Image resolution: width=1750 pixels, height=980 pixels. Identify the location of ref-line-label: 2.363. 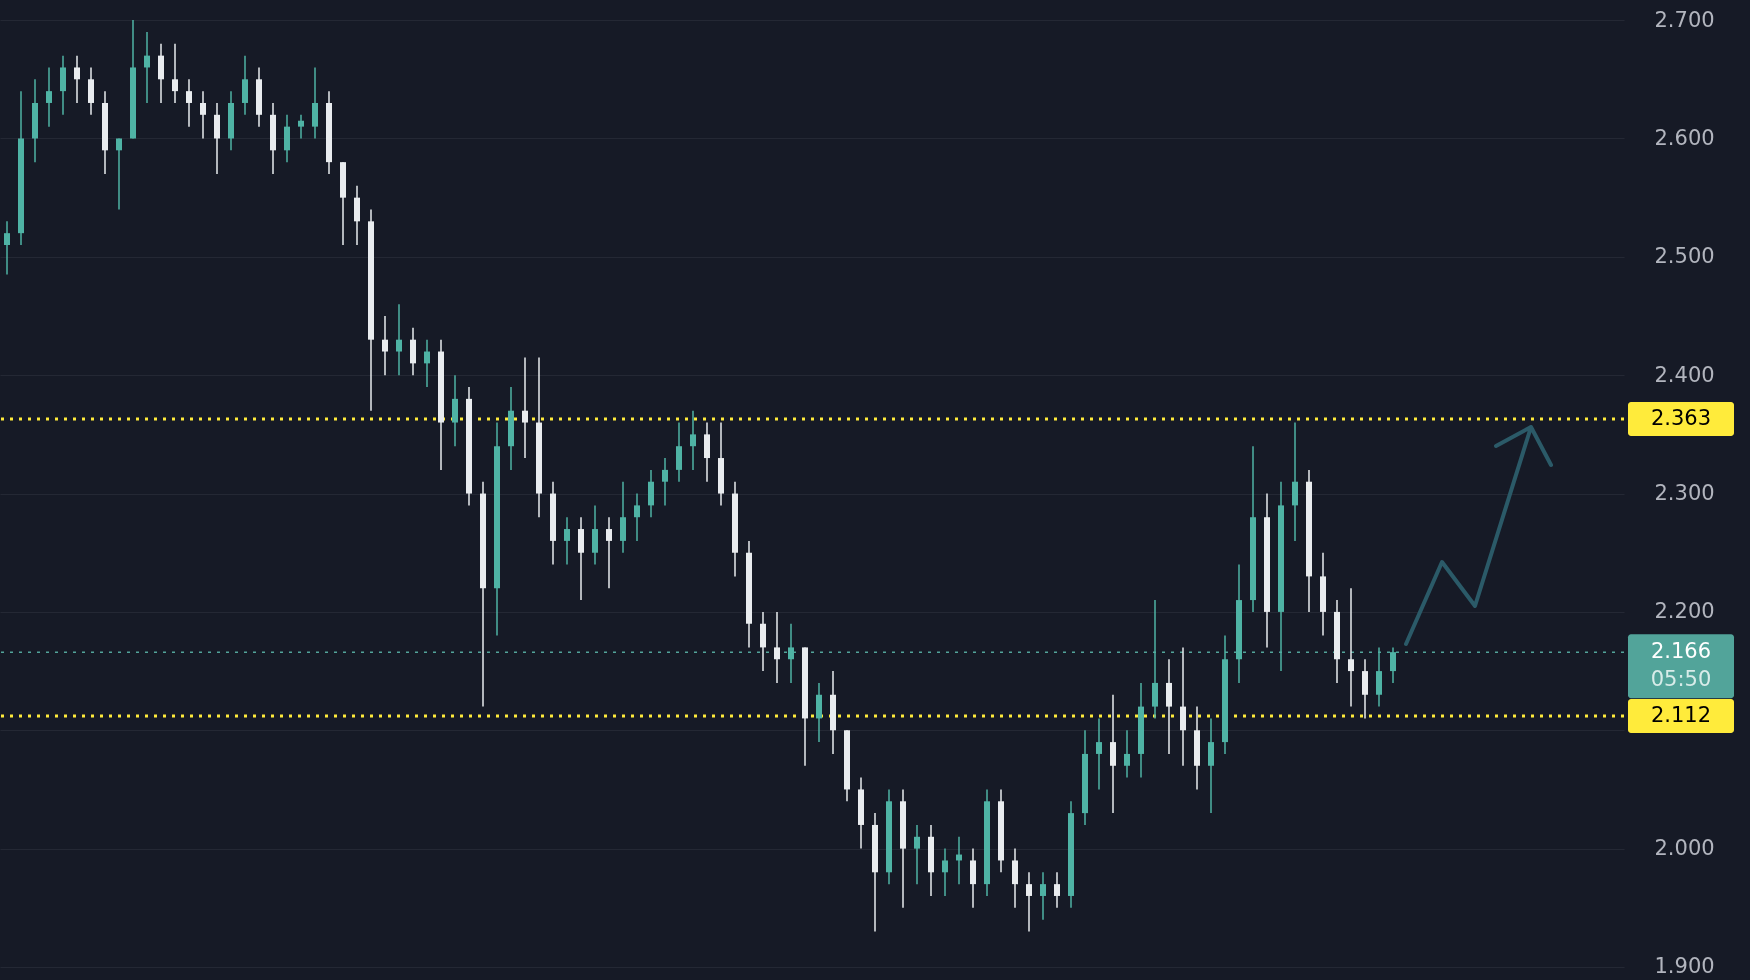
(1681, 417).